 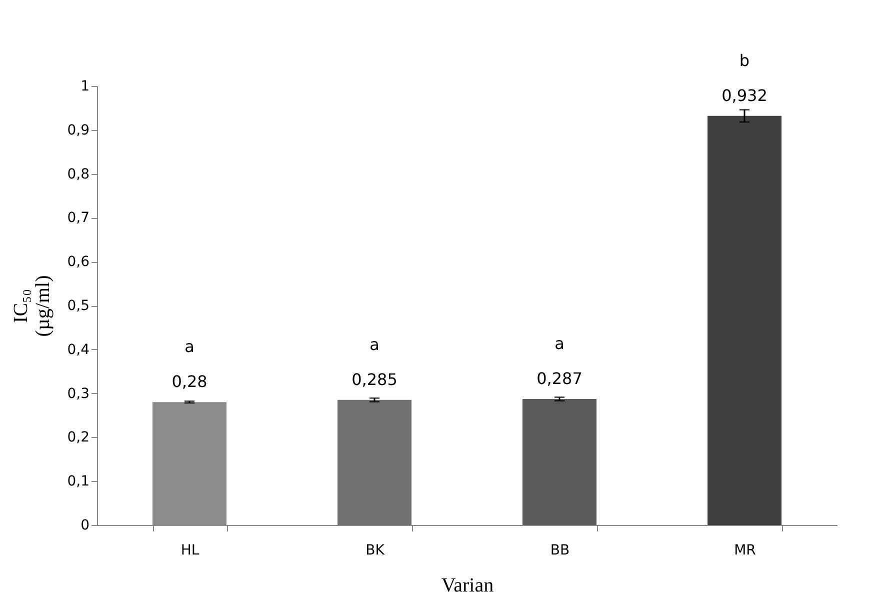 What do you see at coordinates (78, 218) in the screenshot?
I see `y-tick-label: 0,7` at bounding box center [78, 218].